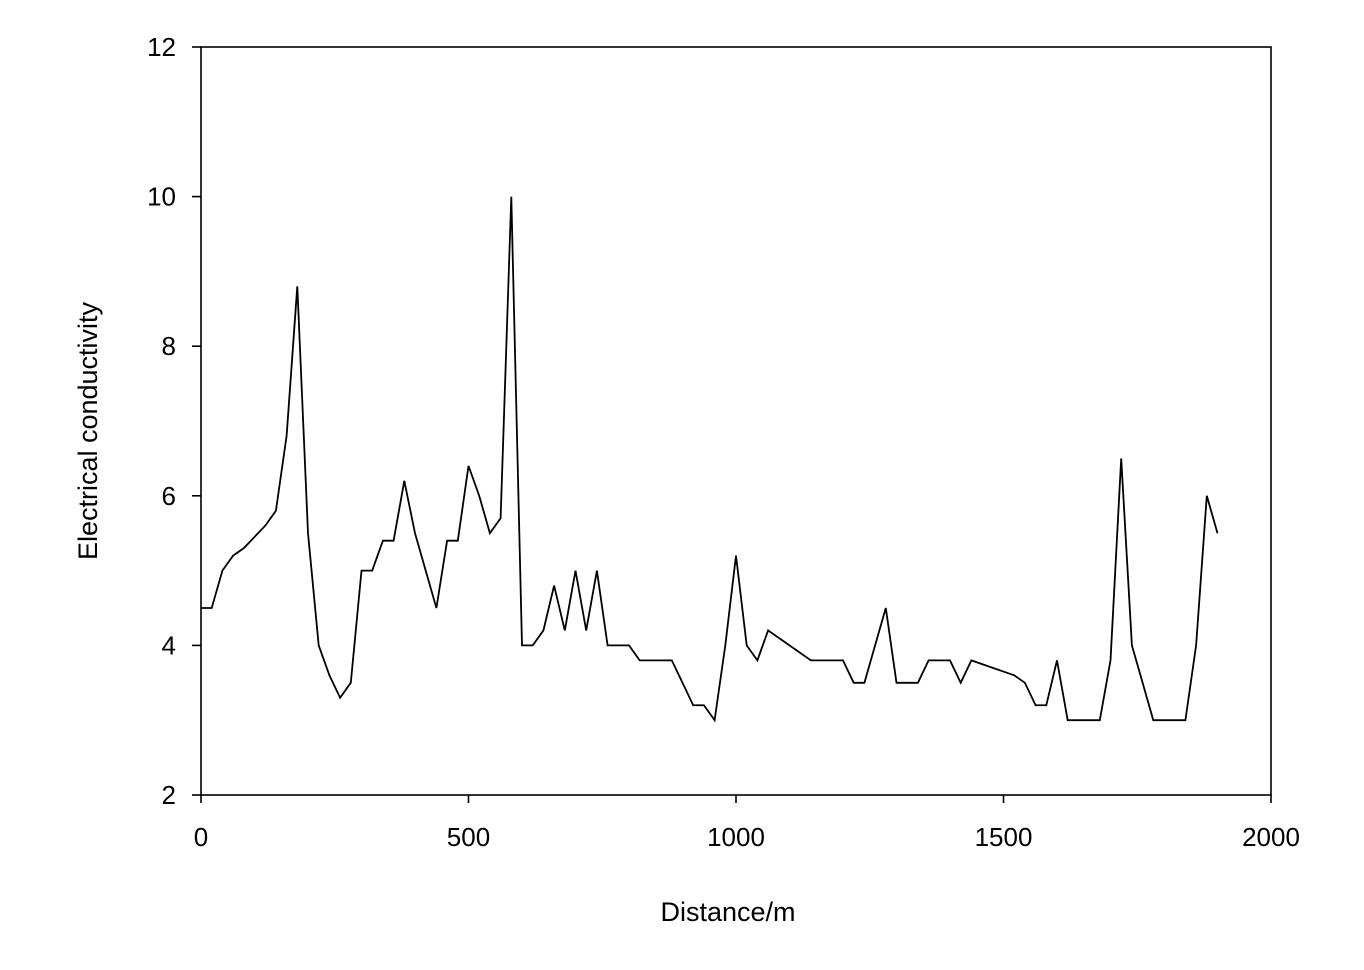 This screenshot has width=1364, height=970. I want to click on y-tick-label: 10, so click(161, 197).